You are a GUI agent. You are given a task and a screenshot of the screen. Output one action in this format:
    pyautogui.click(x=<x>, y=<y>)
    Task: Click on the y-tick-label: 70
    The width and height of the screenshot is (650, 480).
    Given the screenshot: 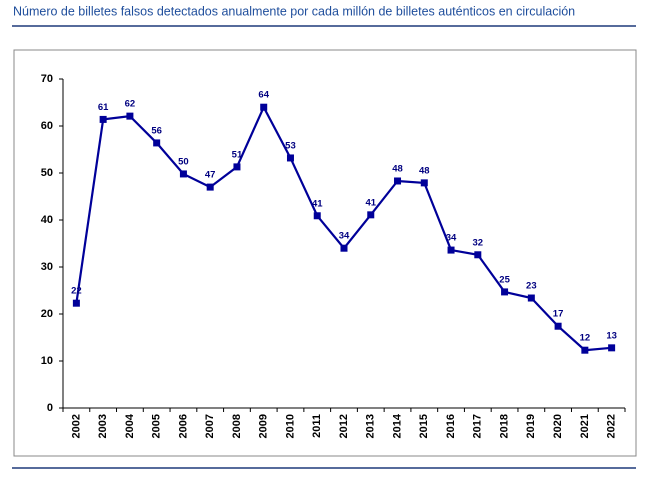 What is the action you would take?
    pyautogui.click(x=47, y=79)
    